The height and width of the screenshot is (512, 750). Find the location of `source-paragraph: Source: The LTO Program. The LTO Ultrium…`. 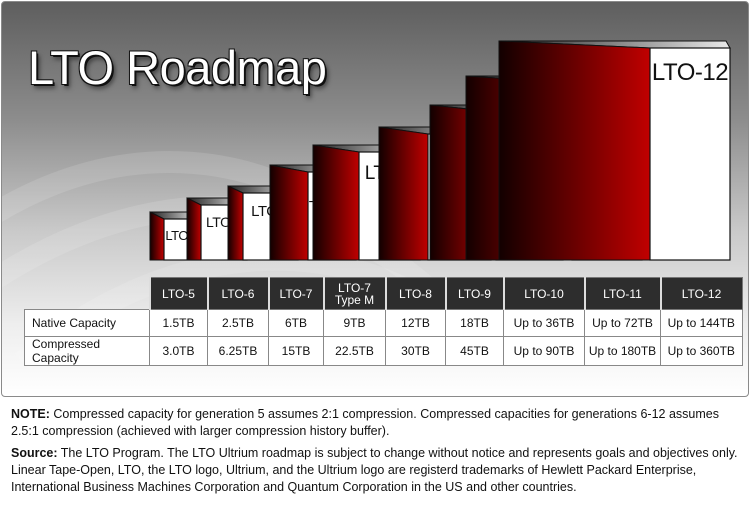

source-paragraph: Source: The LTO Program. The LTO Ultrium… is located at coordinates (377, 470).